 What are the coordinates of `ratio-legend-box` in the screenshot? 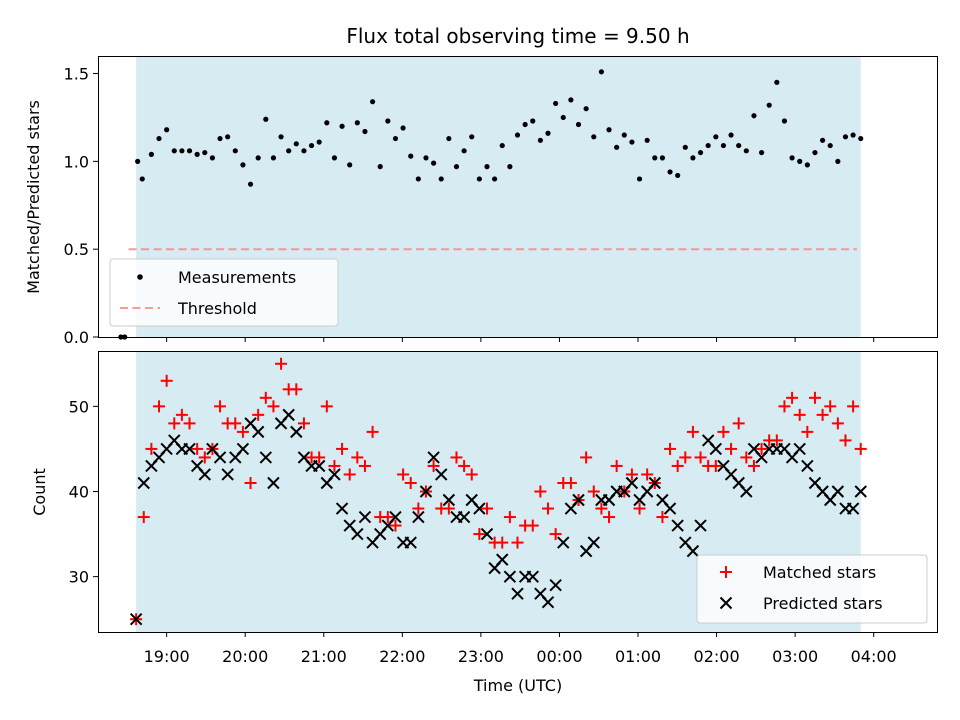 It's located at (224, 292).